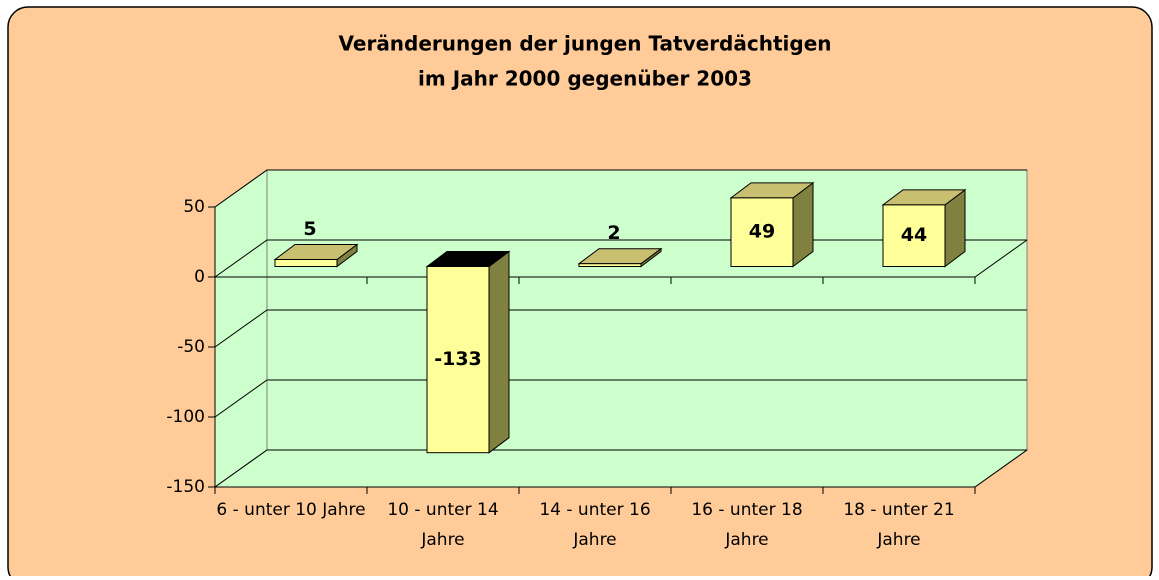 This screenshot has height=580, width=1159. What do you see at coordinates (899, 525) in the screenshot?
I see `x-tick-label: 18 - unter 21 Jahre` at bounding box center [899, 525].